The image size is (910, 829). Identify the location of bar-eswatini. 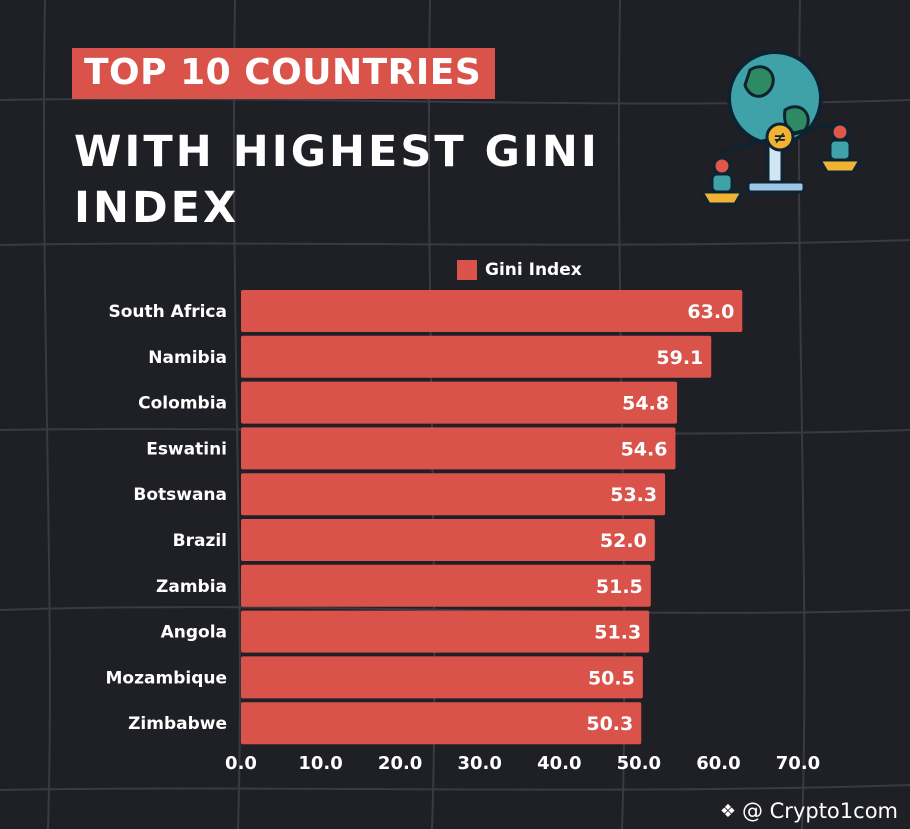
(458, 448).